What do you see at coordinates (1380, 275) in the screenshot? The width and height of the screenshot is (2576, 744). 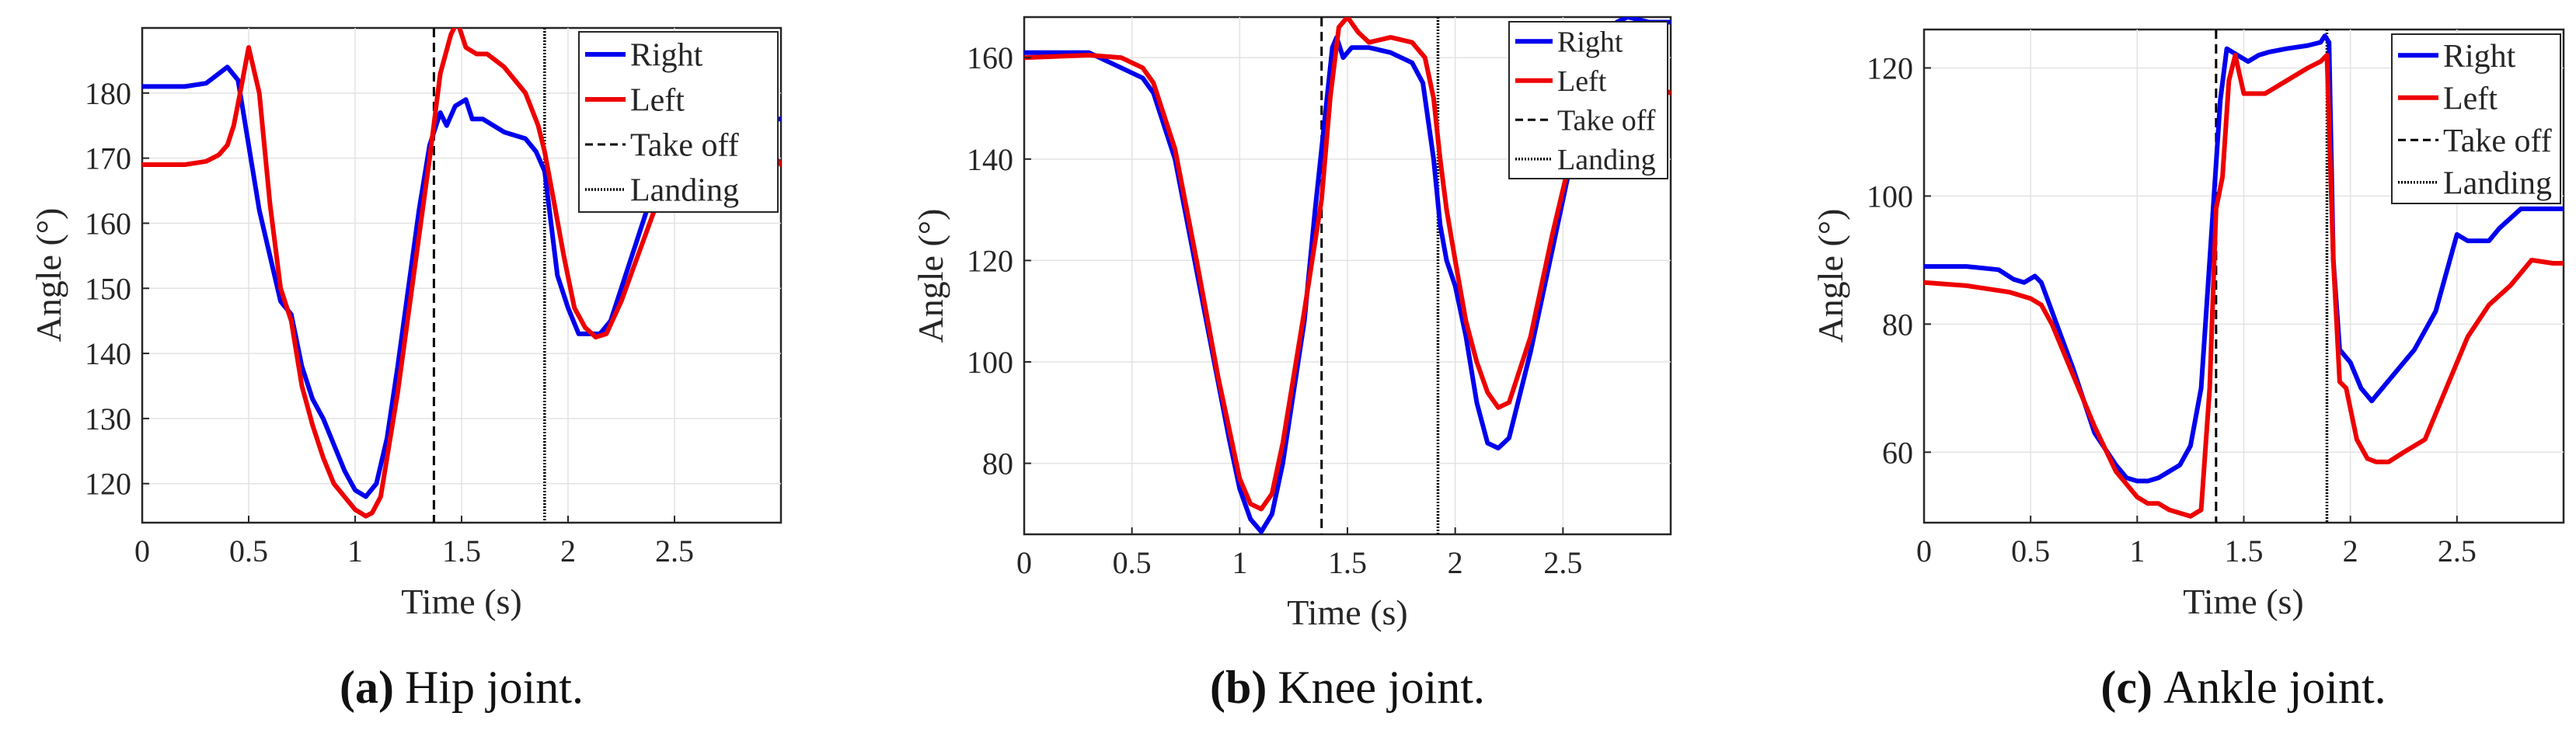 I see `event-lines-knee` at bounding box center [1380, 275].